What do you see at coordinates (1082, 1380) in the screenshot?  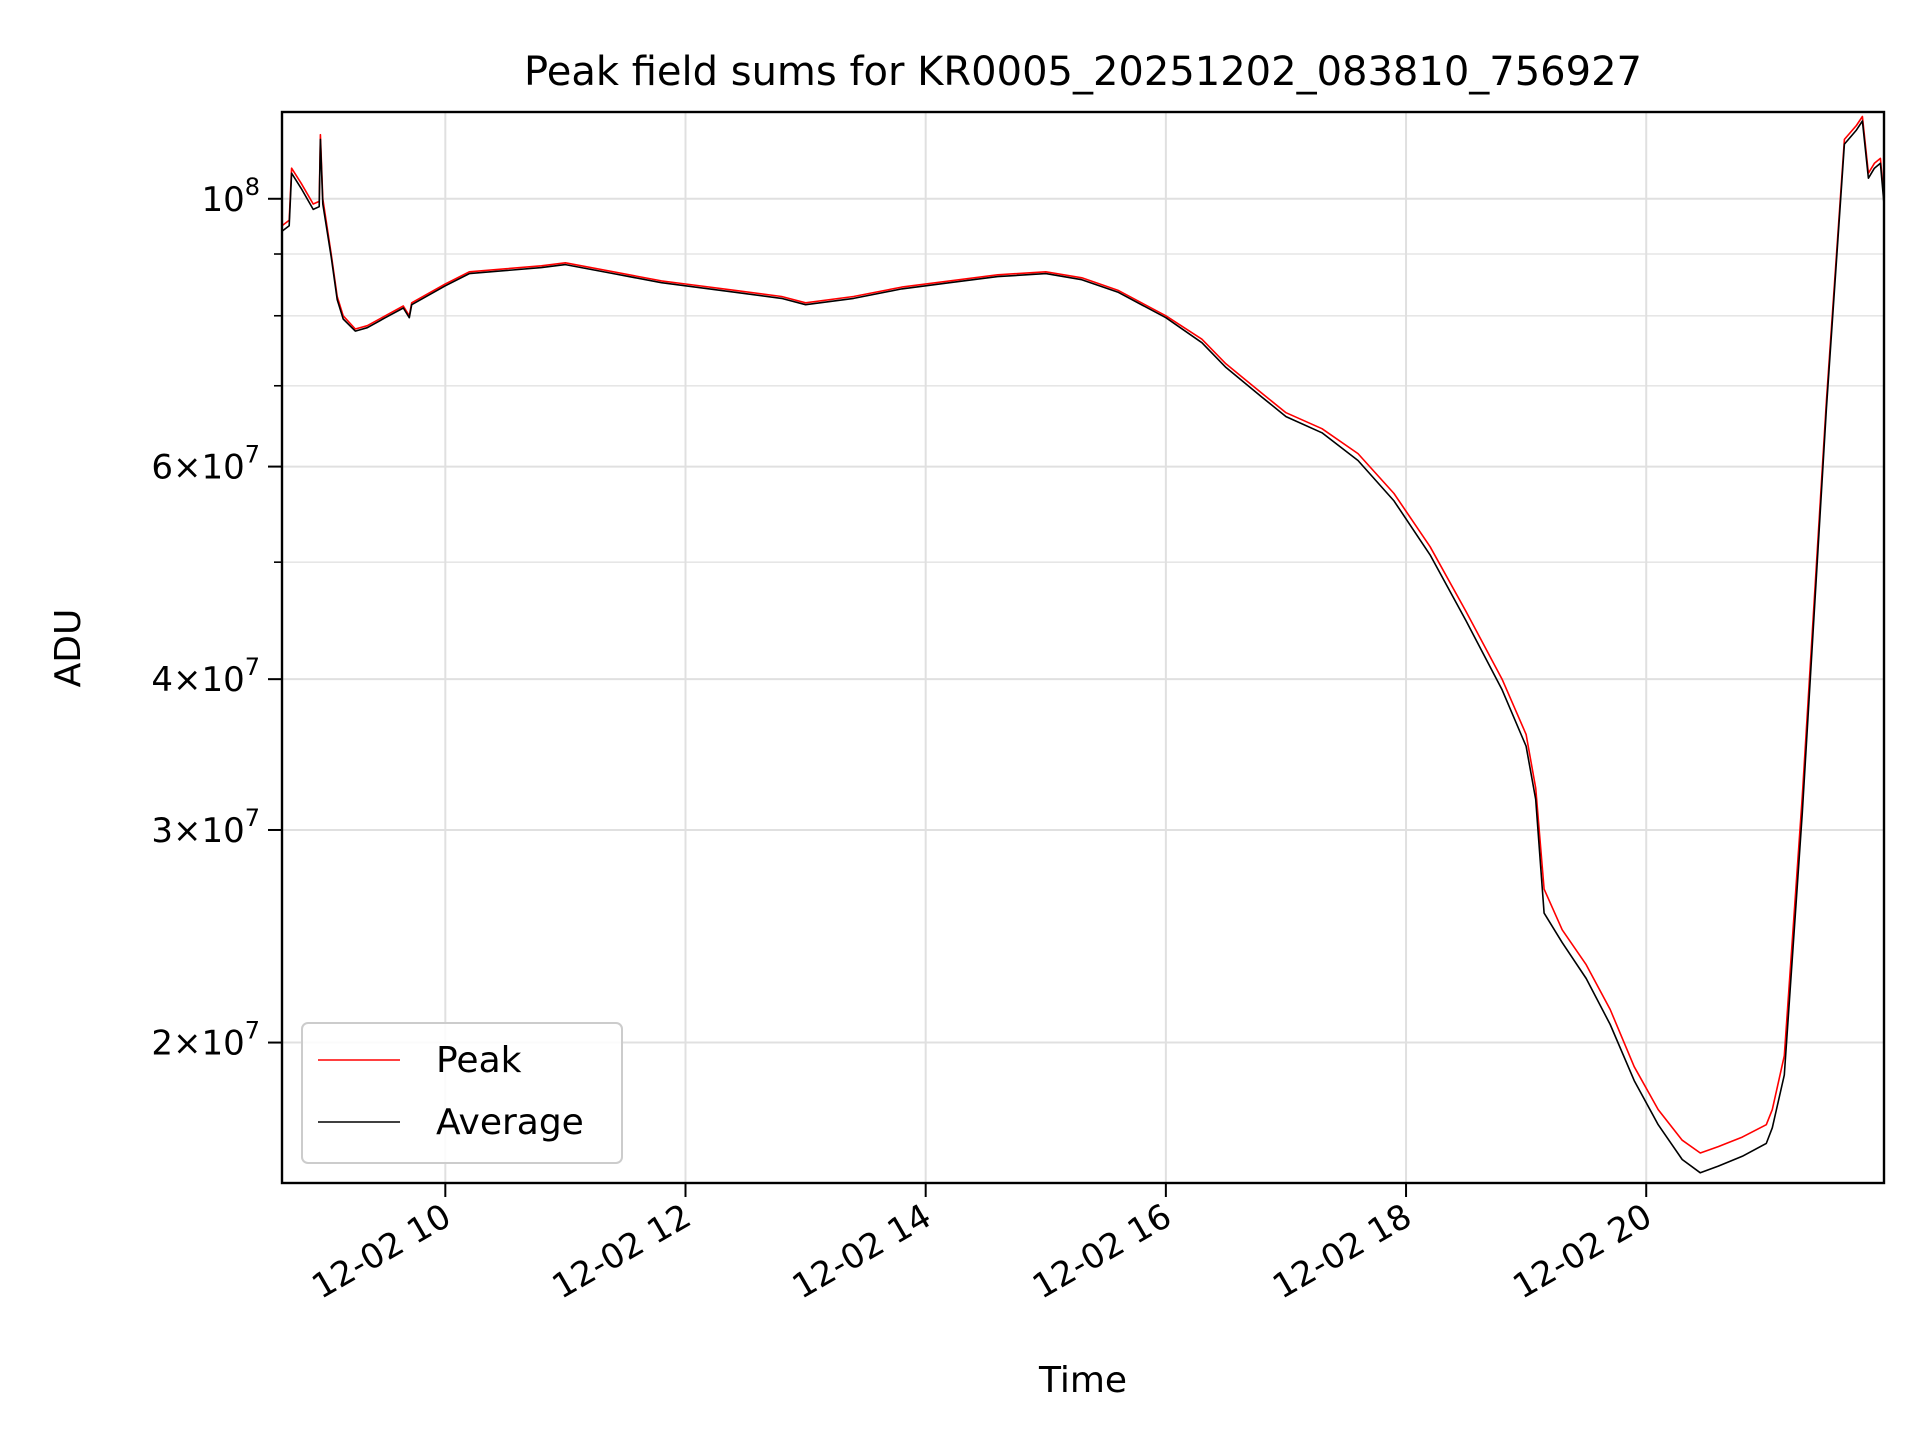 I see `x-axis-label: Time` at bounding box center [1082, 1380].